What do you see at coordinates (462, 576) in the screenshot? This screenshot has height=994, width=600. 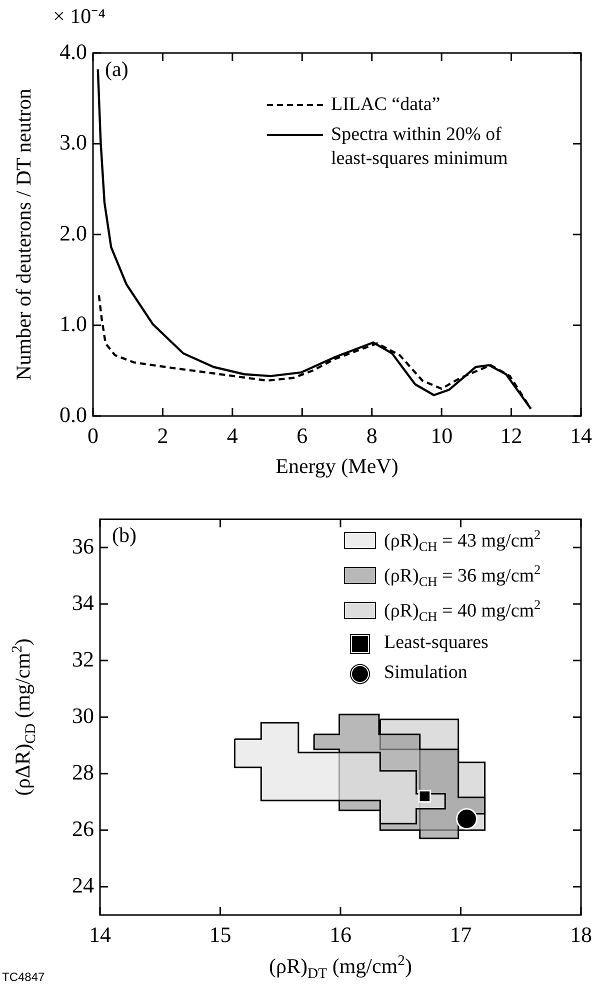 I see `legend-label: (ρR)$_{CH}$ = 36 mg/cm$^{2}$` at bounding box center [462, 576].